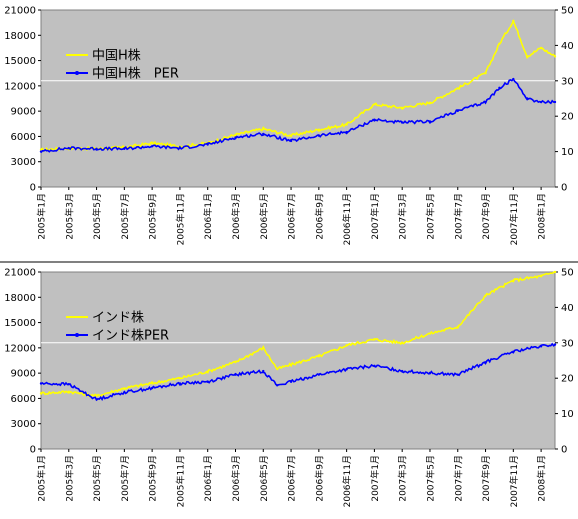 This screenshot has width=578, height=519. What do you see at coordinates (567, 308) in the screenshot?
I see `y-right-tick-label: 40` at bounding box center [567, 308].